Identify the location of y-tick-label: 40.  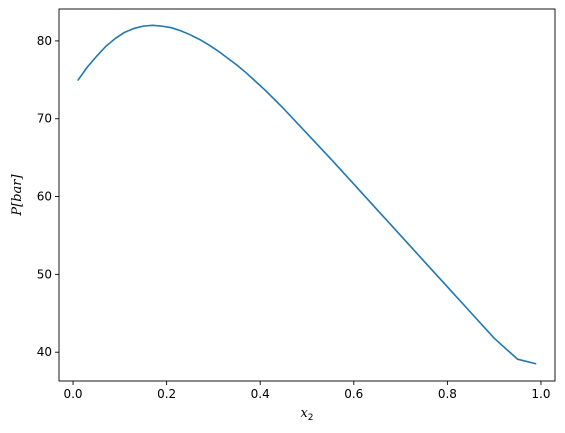
(44, 352).